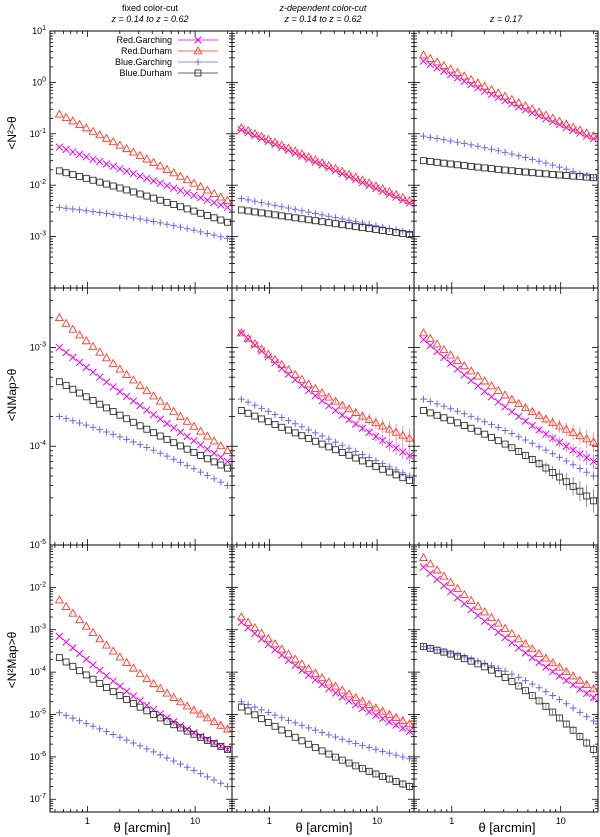 The height and width of the screenshot is (837, 600). Describe the element at coordinates (325, 163) in the screenshot. I see `series-red-durham` at that location.